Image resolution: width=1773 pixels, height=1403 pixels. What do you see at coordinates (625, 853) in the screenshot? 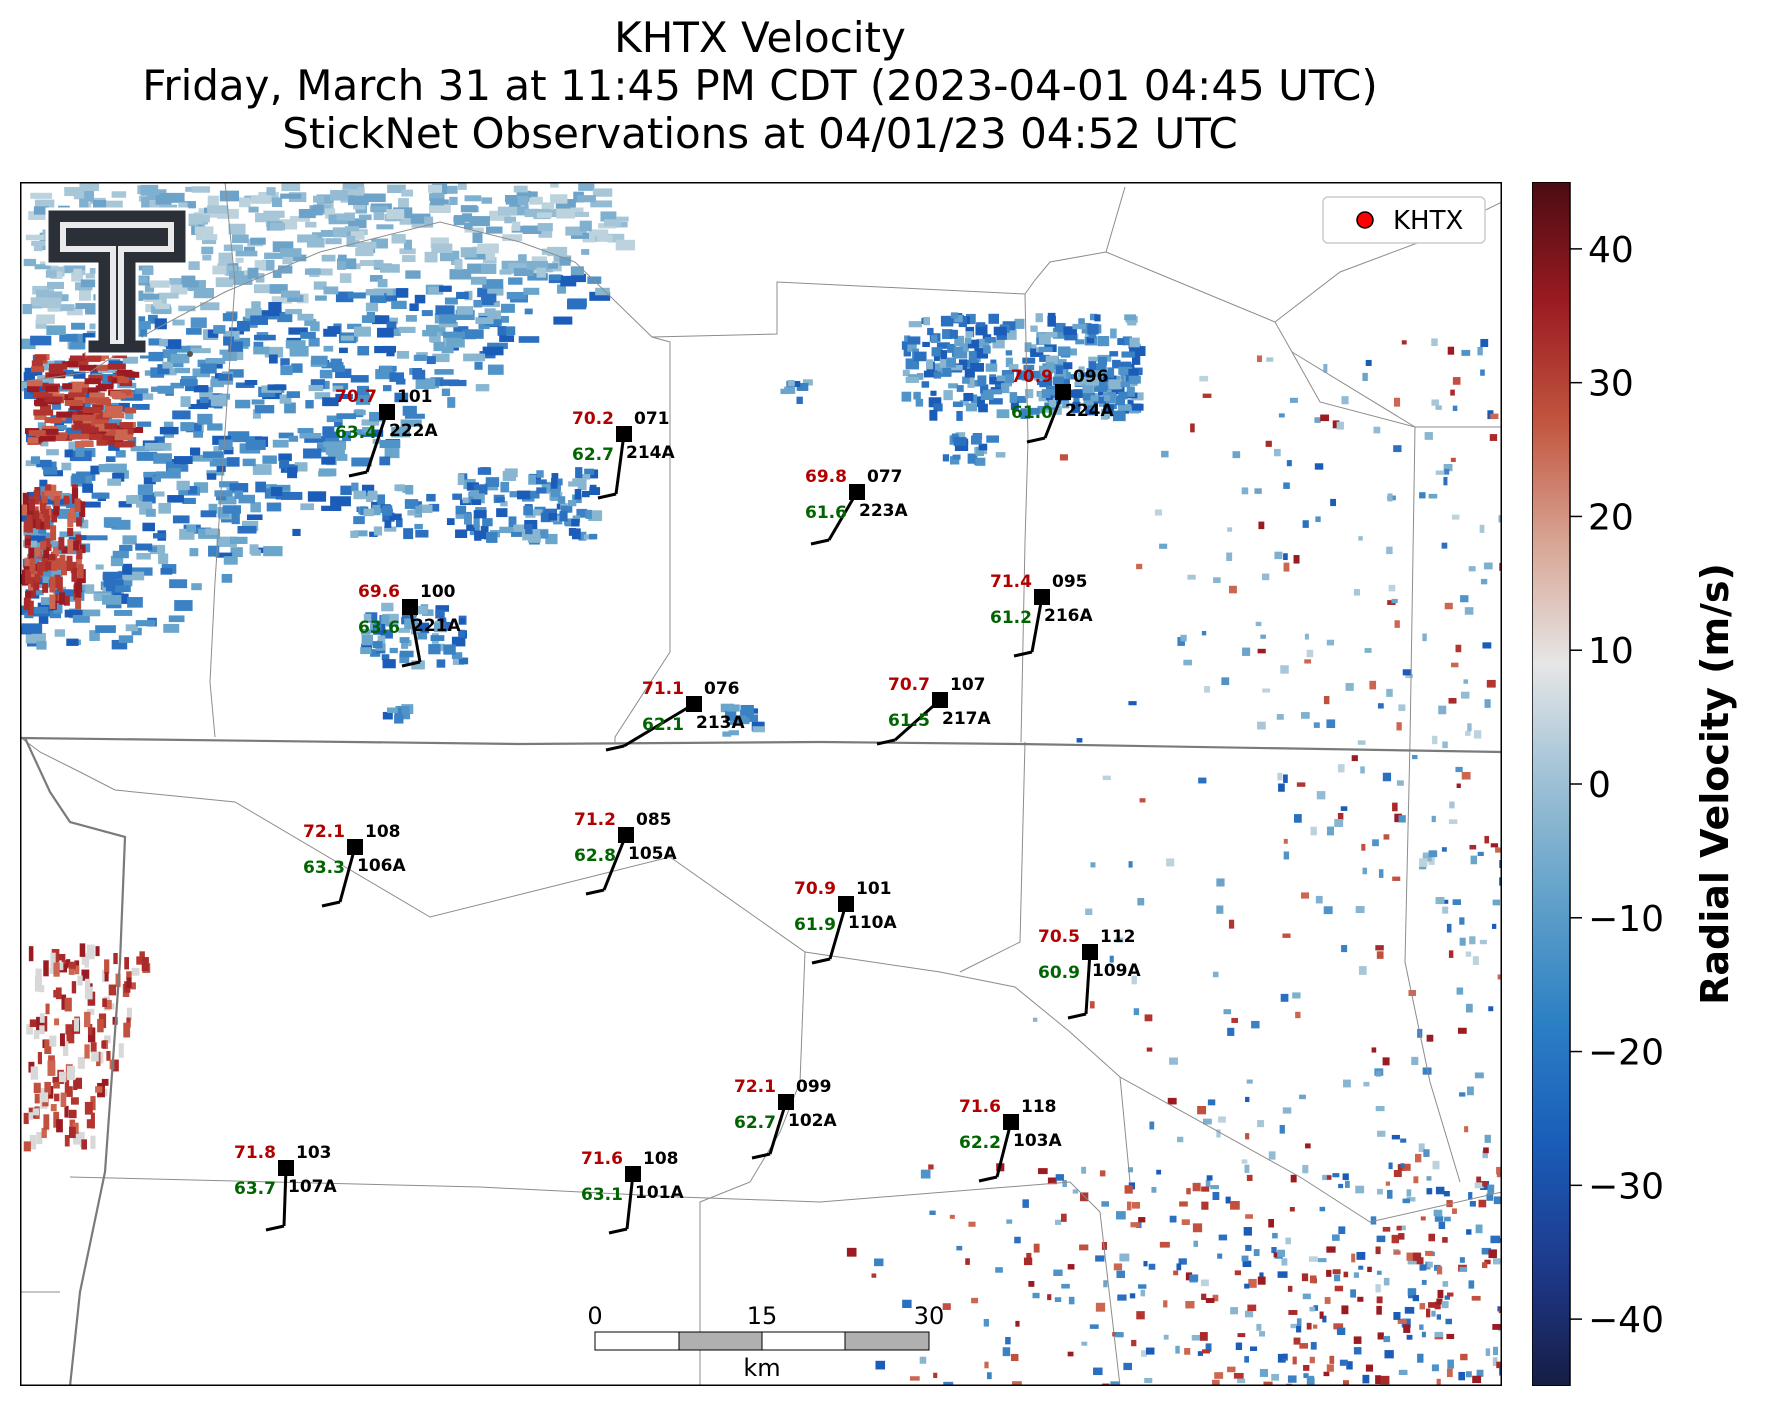
I see `station-105A: 71.2 085 62.8 105A` at bounding box center [625, 853].